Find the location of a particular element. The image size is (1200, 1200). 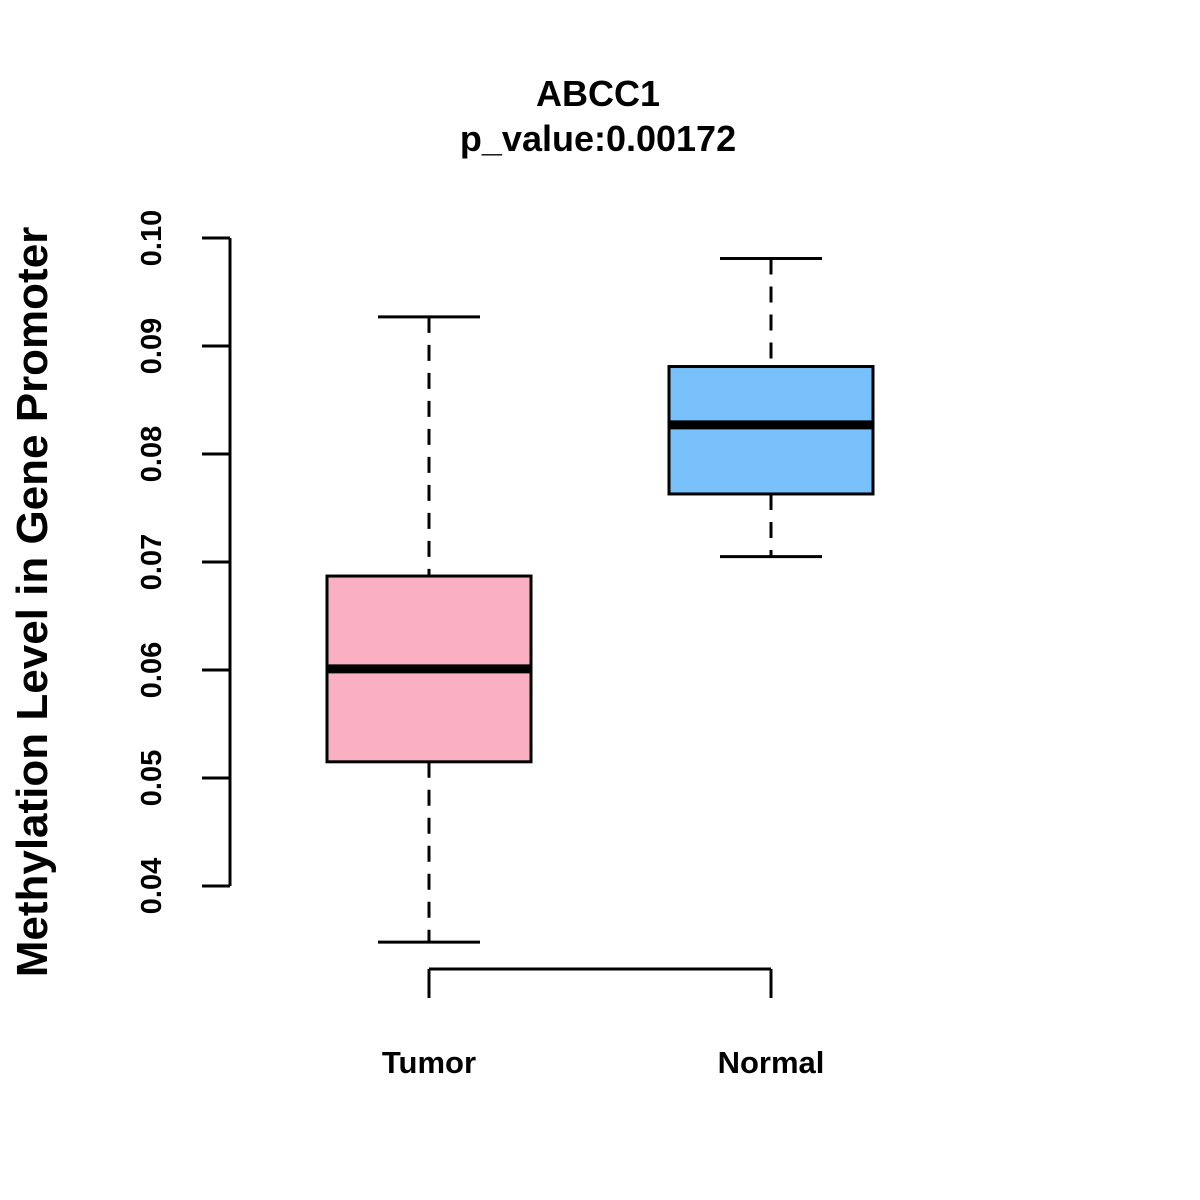

box-tumor is located at coordinates (429, 629).